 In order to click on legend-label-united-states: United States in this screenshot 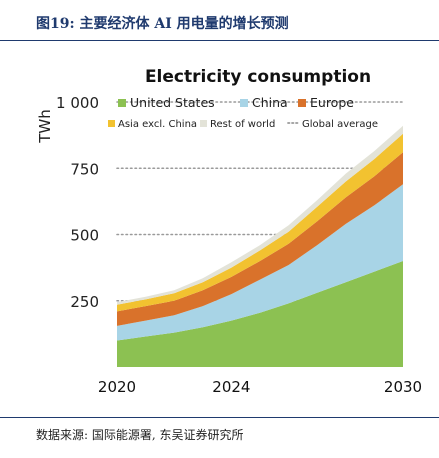, I will do `click(172, 102)`.